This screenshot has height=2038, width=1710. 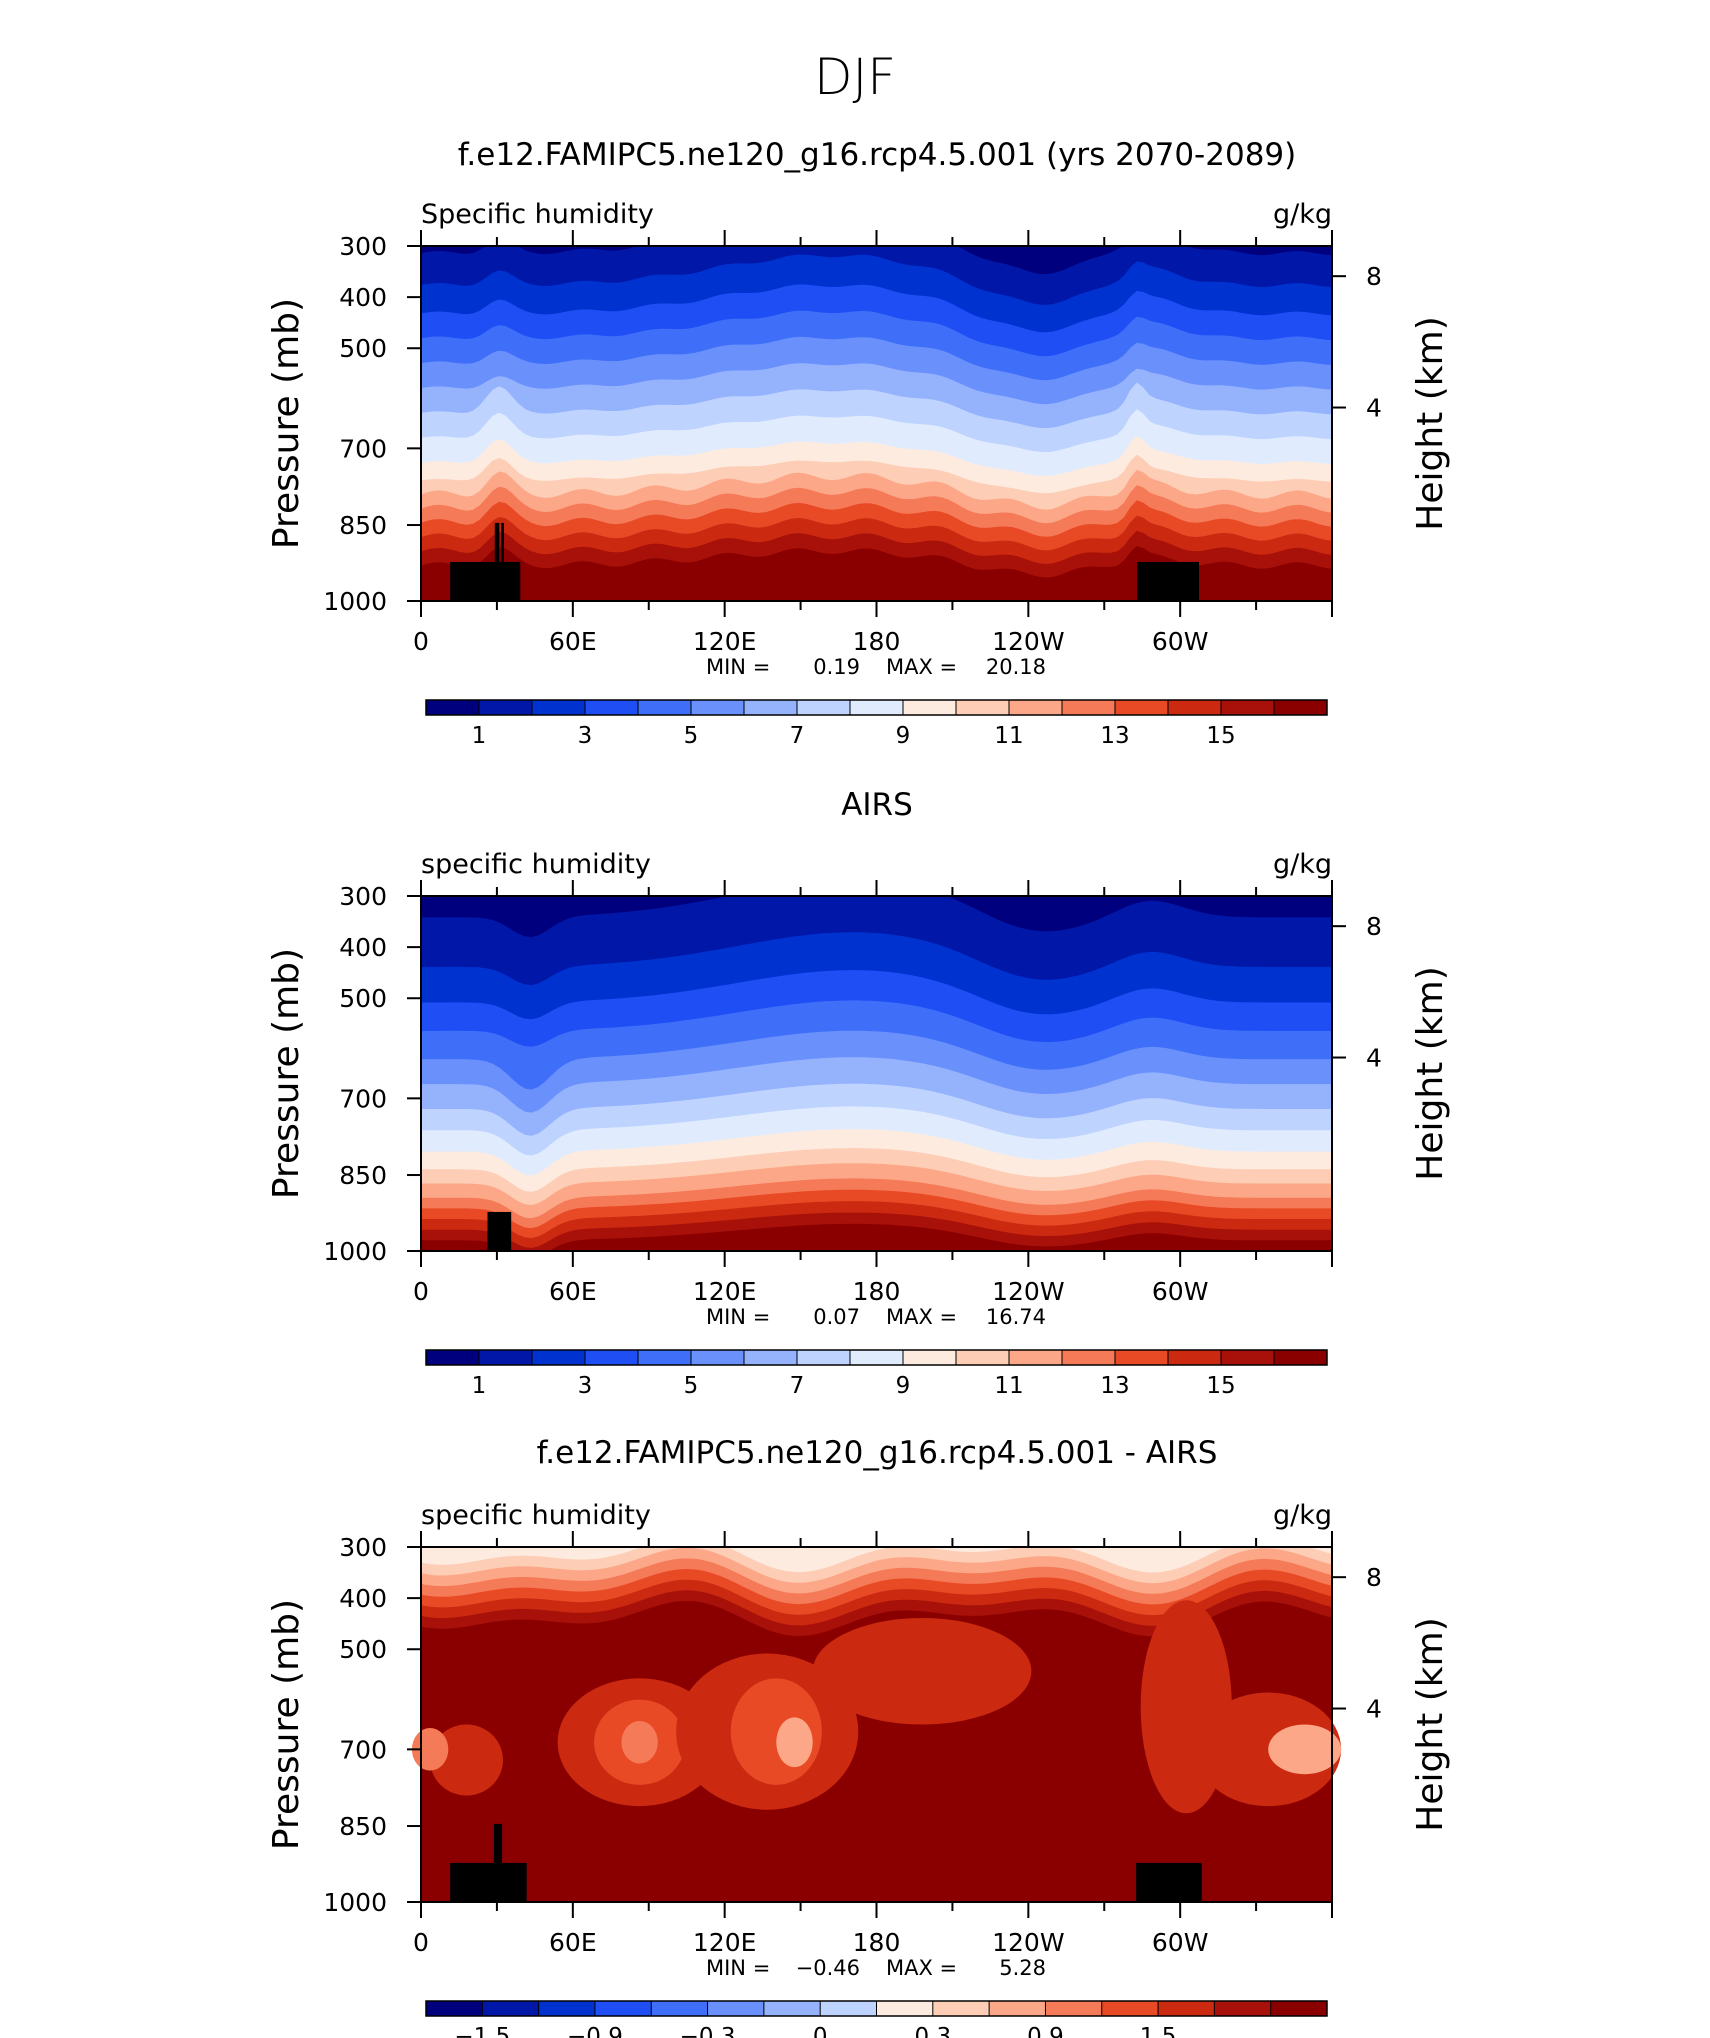 What do you see at coordinates (708, 2031) in the screenshot?
I see `colorbar-label: −0.3` at bounding box center [708, 2031].